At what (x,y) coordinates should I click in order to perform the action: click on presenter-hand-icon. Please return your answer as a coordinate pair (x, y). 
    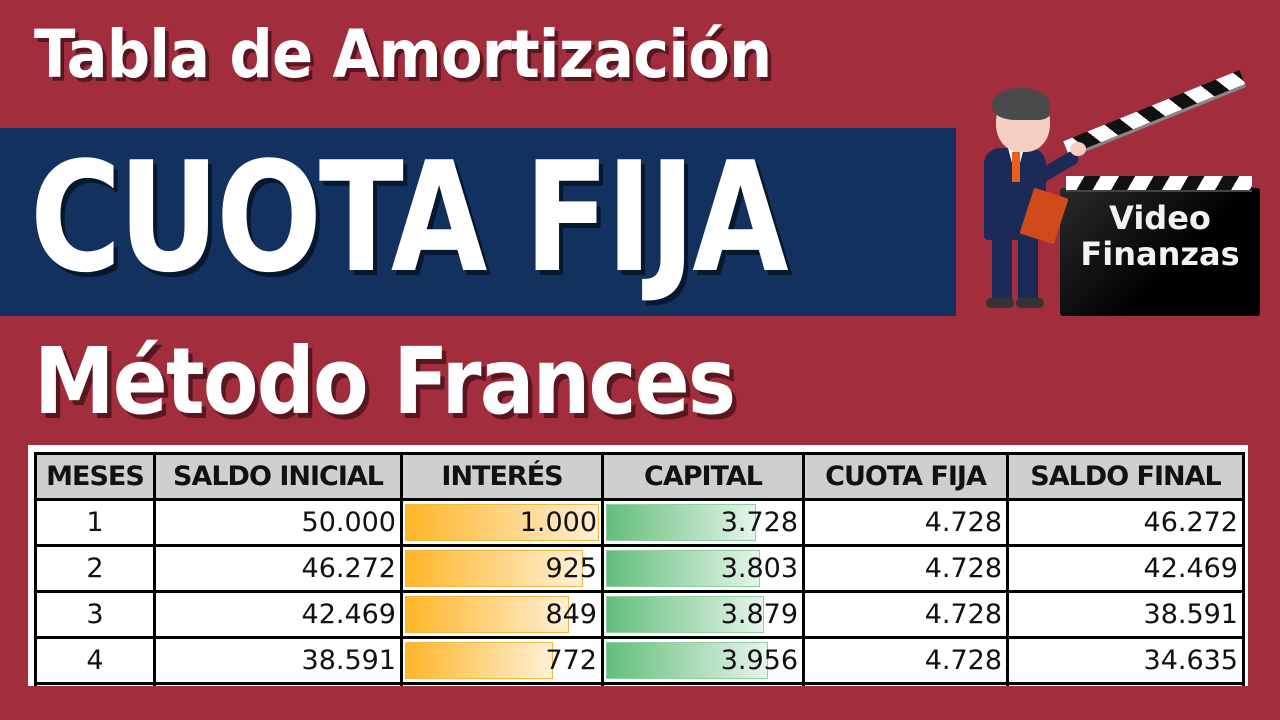
    Looking at the image, I should click on (1078, 149).